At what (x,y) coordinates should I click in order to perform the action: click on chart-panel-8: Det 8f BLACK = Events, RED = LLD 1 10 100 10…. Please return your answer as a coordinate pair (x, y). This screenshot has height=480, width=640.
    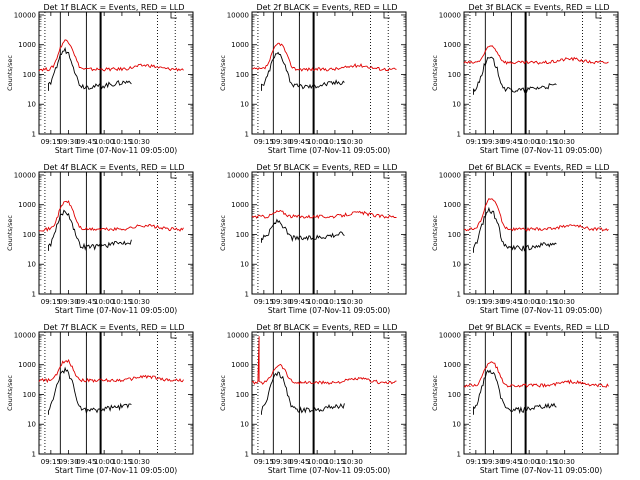
    Looking at the image, I should click on (313, 399).